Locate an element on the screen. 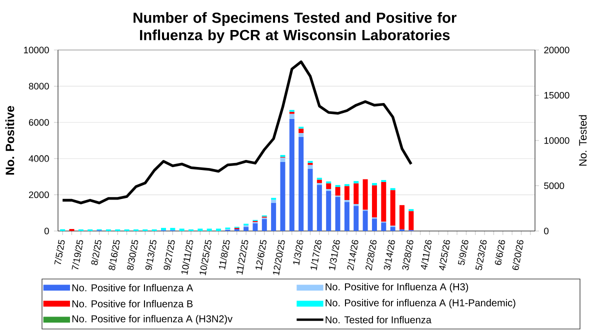 This screenshot has height=333, width=590. x-tick-label: 10/11/25 is located at coordinates (187, 257).